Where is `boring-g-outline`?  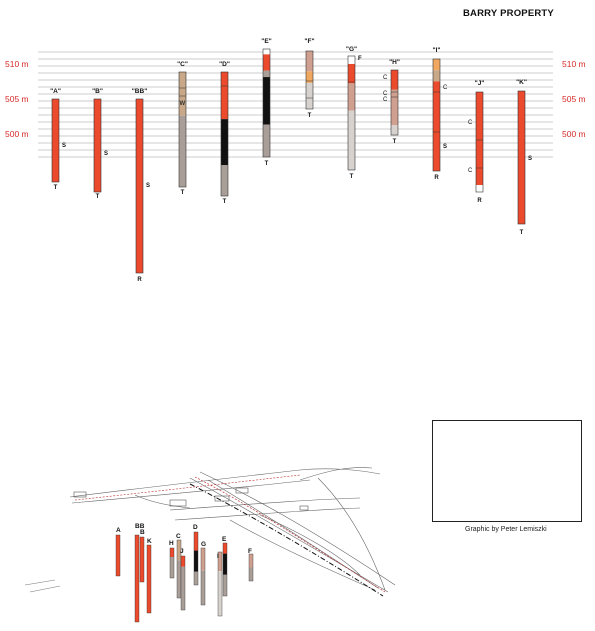
boring-g-outline is located at coordinates (351, 113).